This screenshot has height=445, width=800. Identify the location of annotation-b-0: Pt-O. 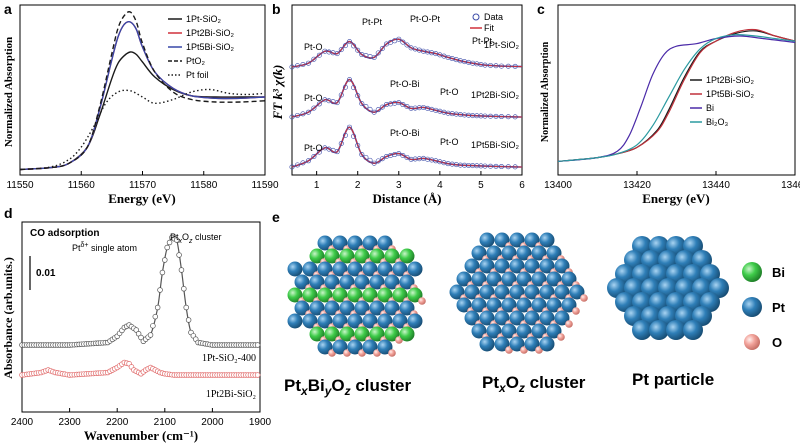
(313, 47).